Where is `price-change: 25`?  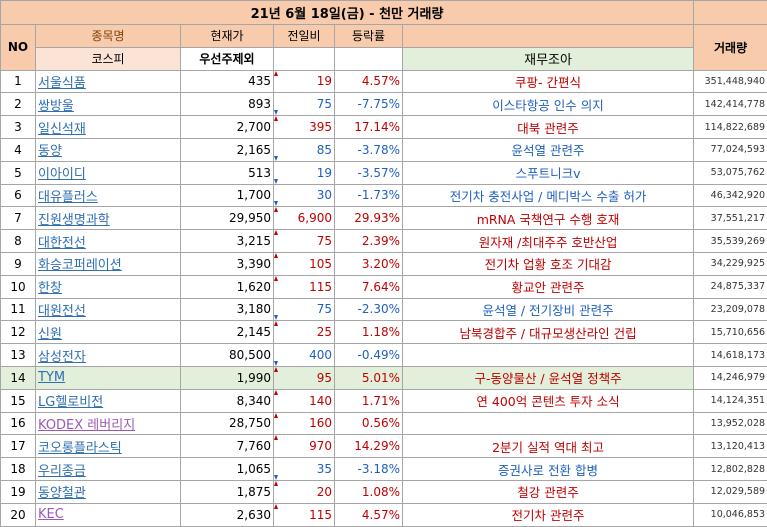 price-change: 25 is located at coordinates (304, 332).